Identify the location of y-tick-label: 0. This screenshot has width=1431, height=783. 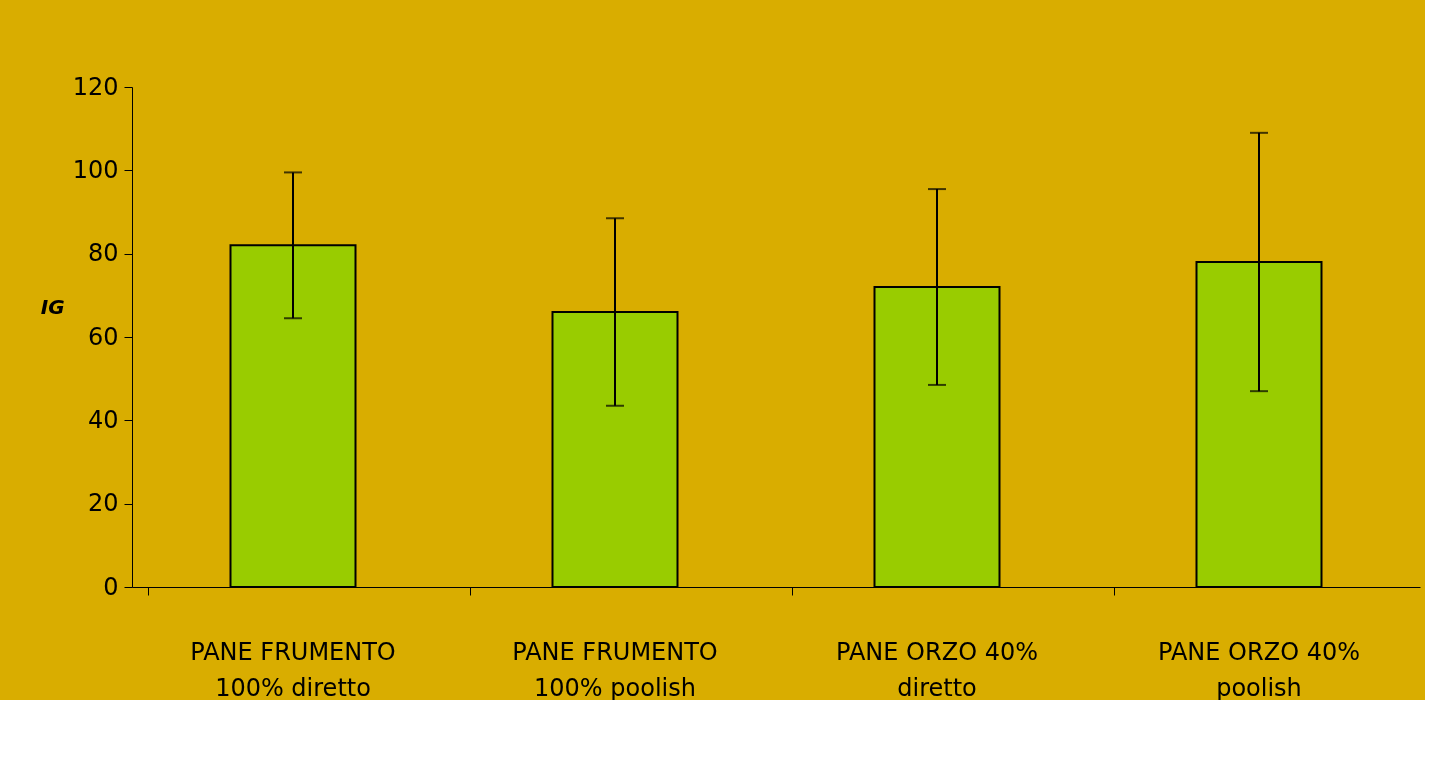
(111, 586).